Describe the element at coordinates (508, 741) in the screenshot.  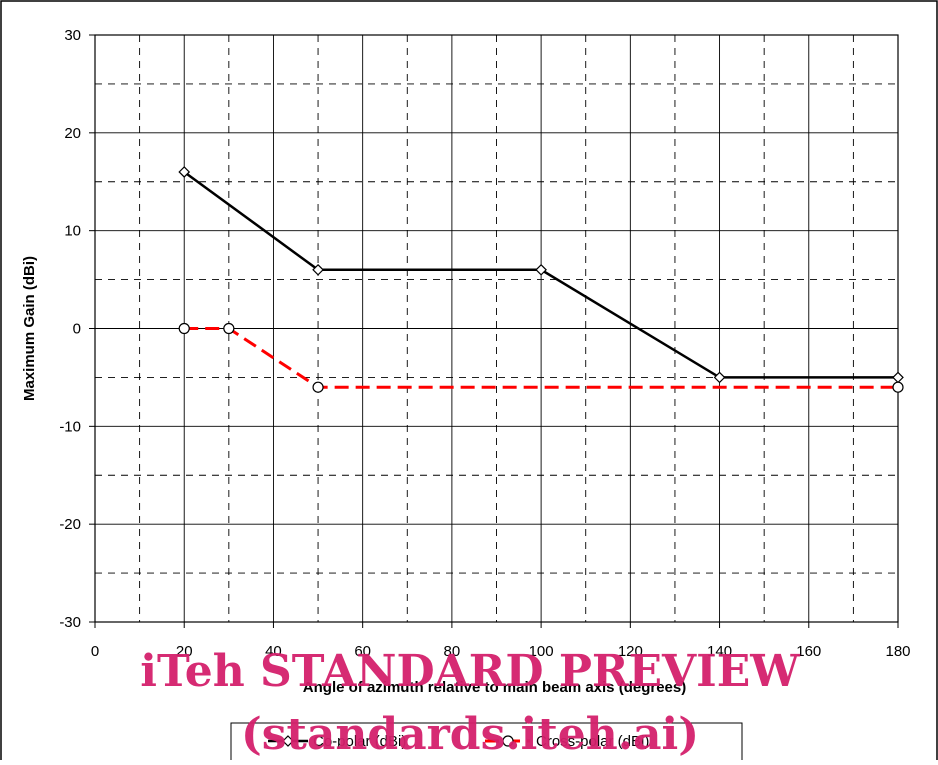
I see `legend-marker-cross-polar` at that location.